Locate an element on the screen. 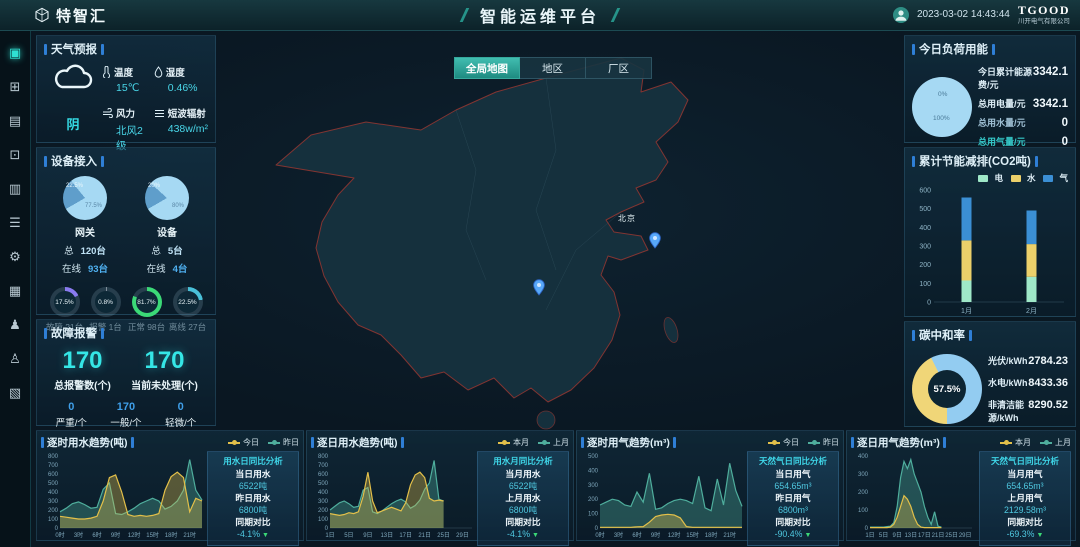  daily-gas-chart: 0 100 200 300 400 1日 5日 9日 13日 17日 21日 25日 29日 is located at coordinates (915, 496).